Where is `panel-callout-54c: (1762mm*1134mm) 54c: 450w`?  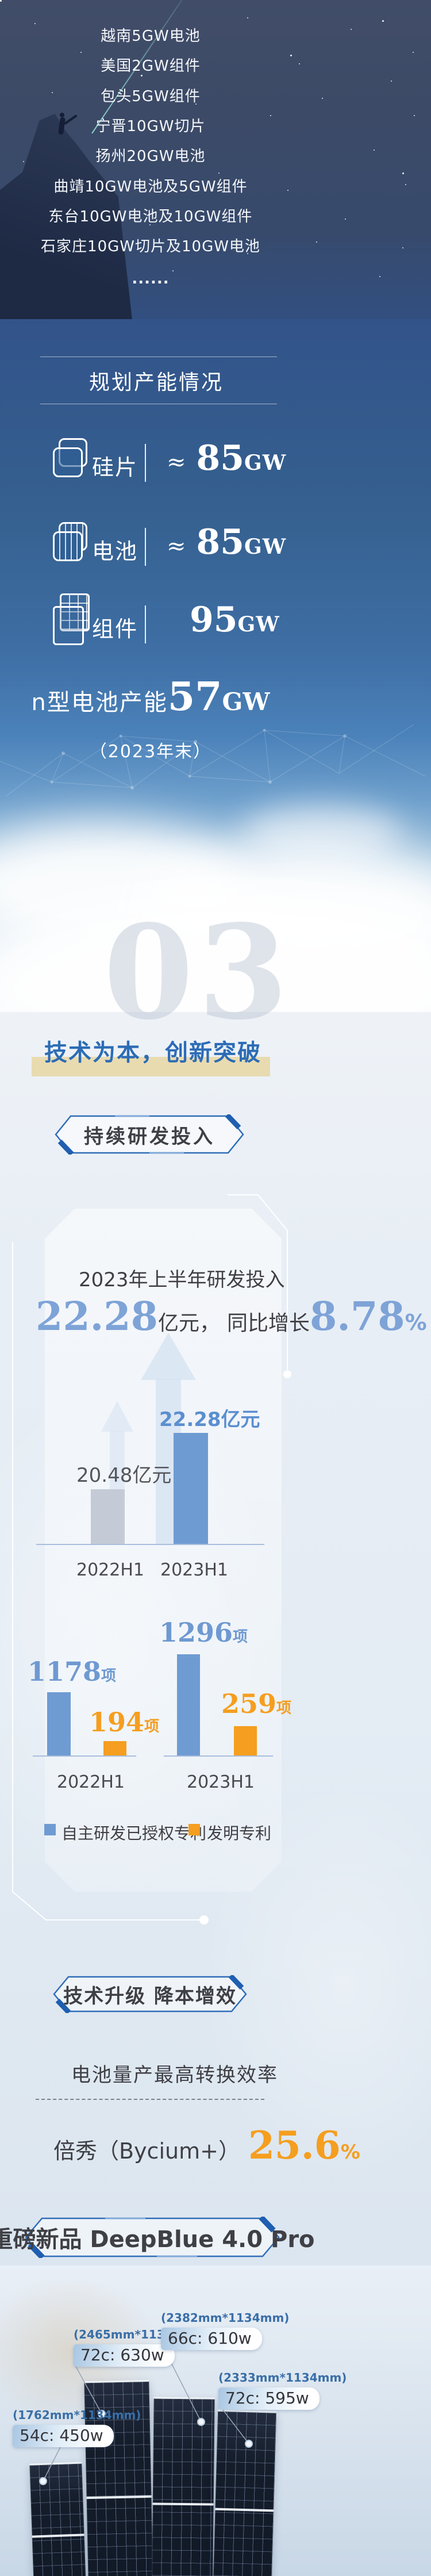 panel-callout-54c: (1762mm*1134mm) 54c: 450w is located at coordinates (77, 2427).